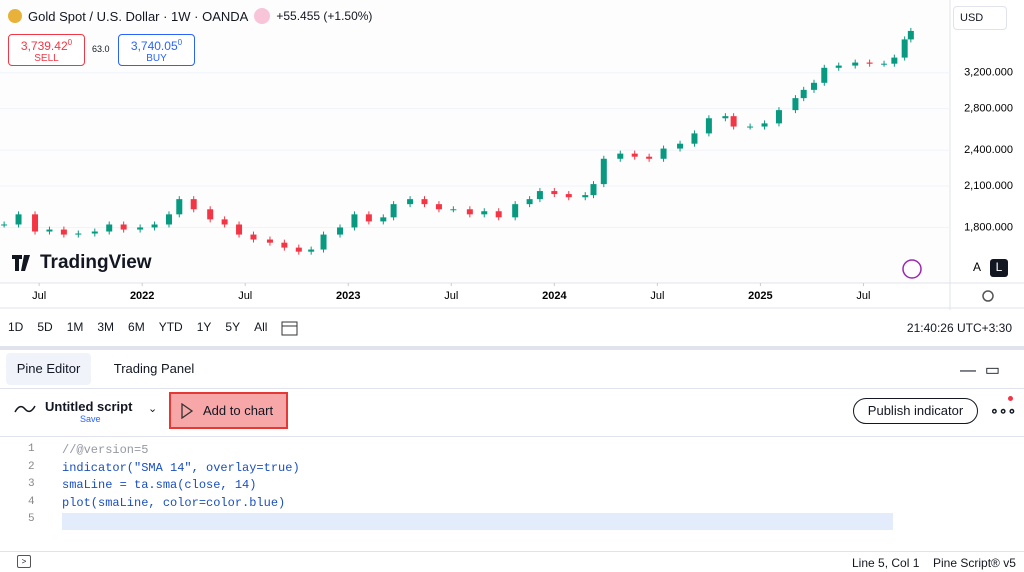 The height and width of the screenshot is (572, 1024). Describe the element at coordinates (105, 450) in the screenshot. I see `code-text: //@version=5` at that location.